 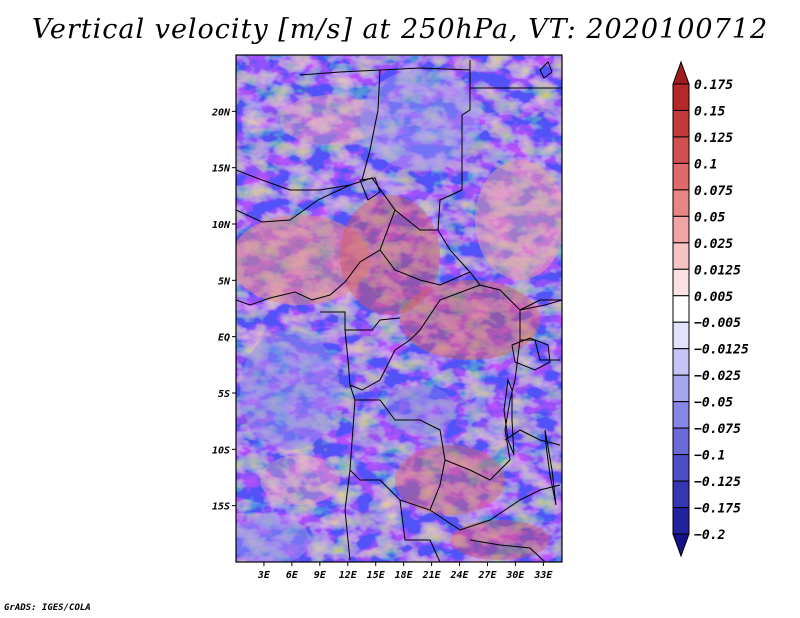 I want to click on colorbar-label: −0.0125, so click(x=721, y=350).